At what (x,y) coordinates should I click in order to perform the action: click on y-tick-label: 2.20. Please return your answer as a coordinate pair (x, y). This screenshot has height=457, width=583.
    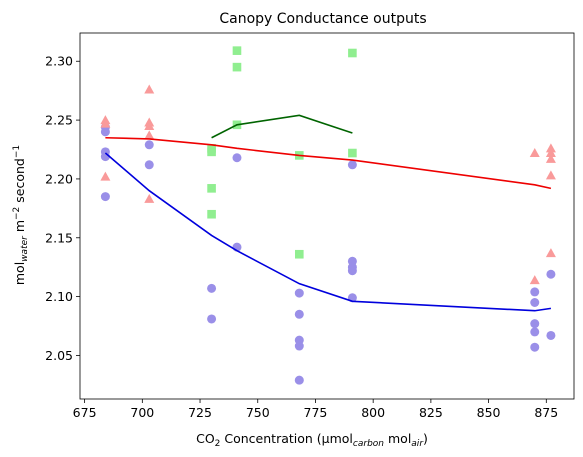
    Looking at the image, I should click on (59, 178).